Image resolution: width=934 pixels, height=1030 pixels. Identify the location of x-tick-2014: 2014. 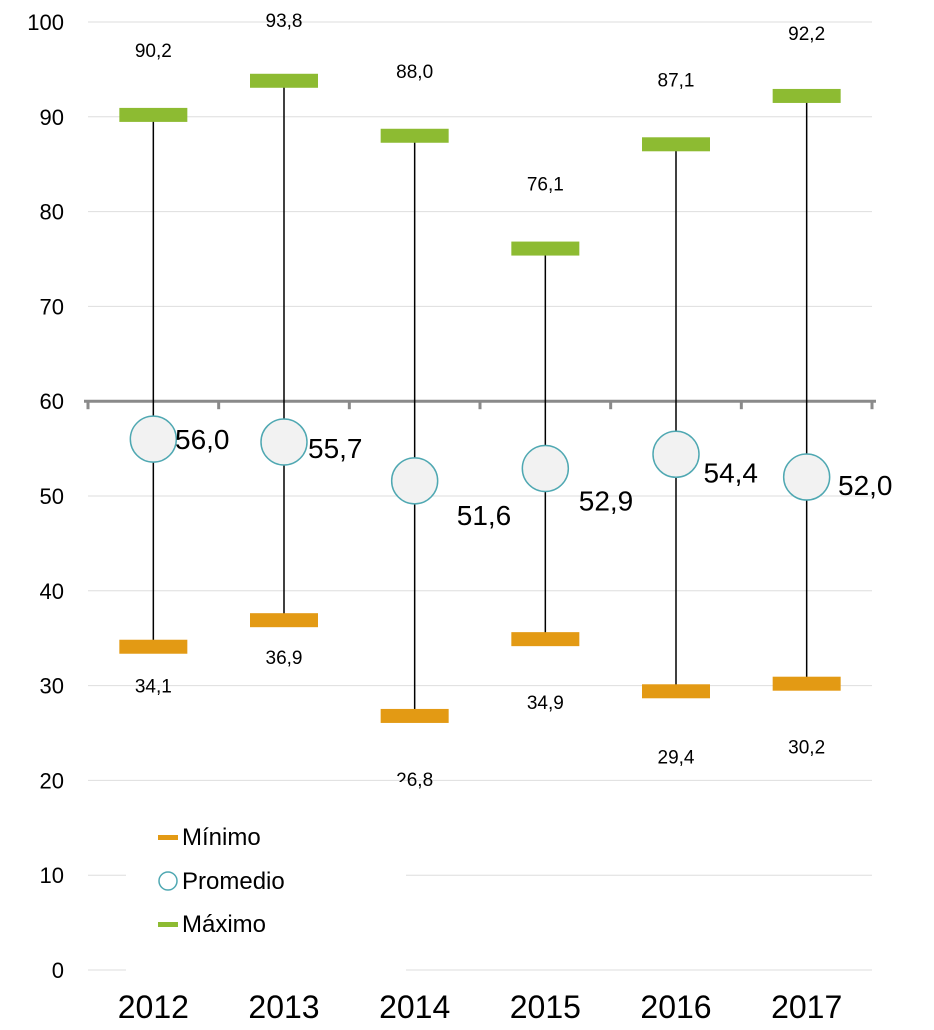
(414, 1007).